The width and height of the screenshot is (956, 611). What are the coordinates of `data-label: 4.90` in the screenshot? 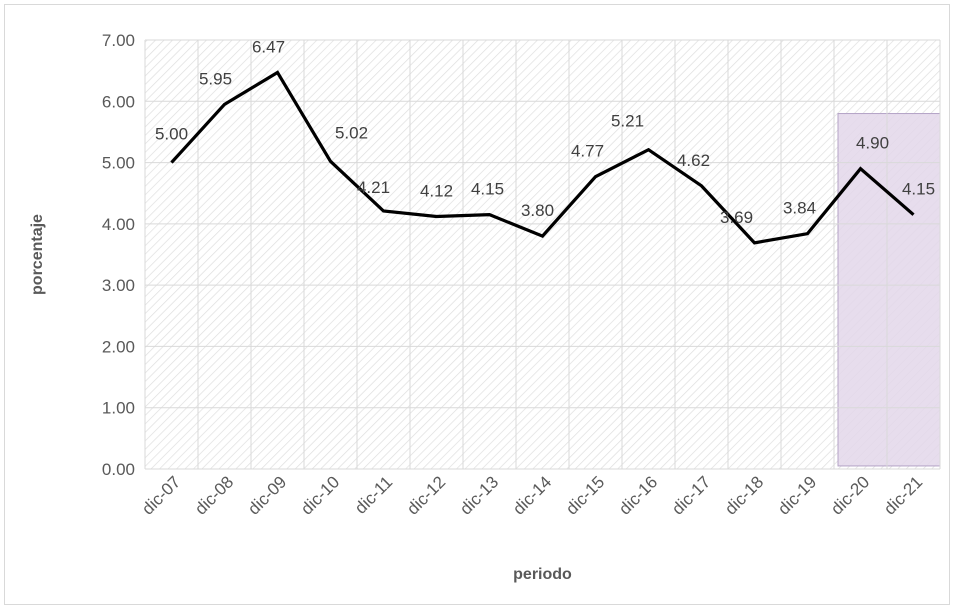 It's located at (872, 143).